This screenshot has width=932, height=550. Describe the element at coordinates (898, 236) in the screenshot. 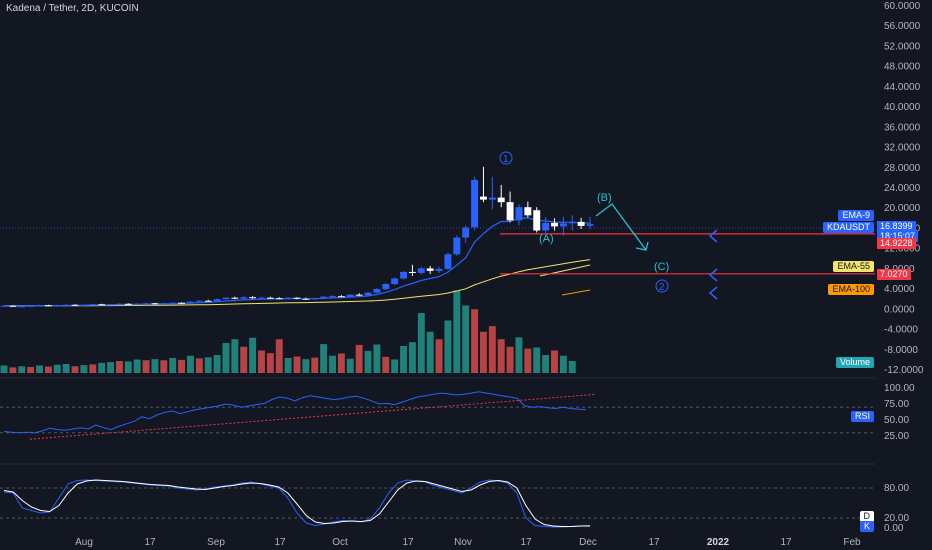

I see `countdown-tag: 18:15:07` at that location.